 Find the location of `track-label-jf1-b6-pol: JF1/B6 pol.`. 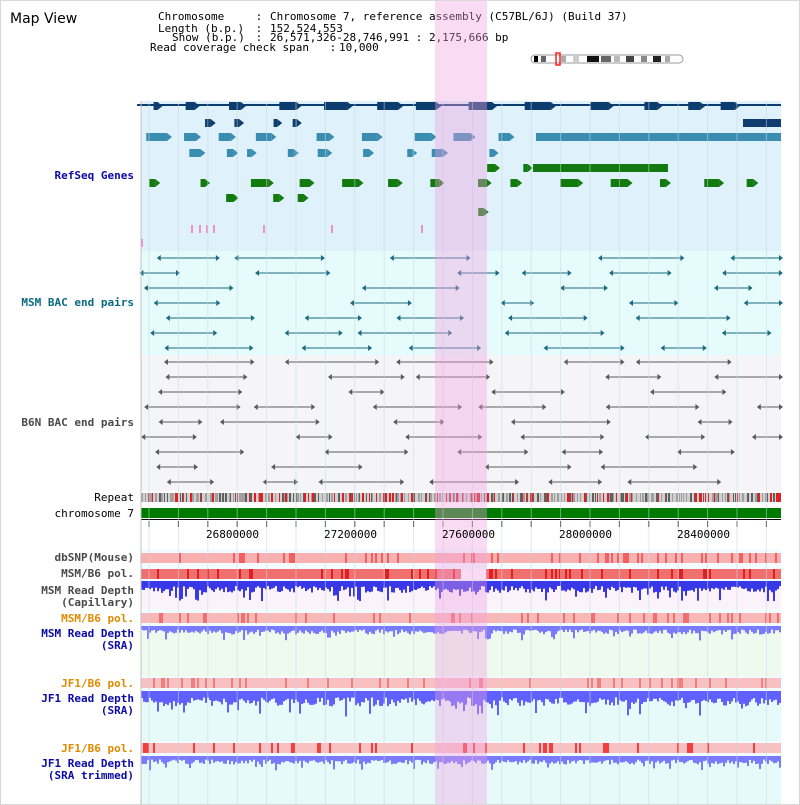

track-label-jf1-b6-pol: JF1/B6 pol. is located at coordinates (97, 683).